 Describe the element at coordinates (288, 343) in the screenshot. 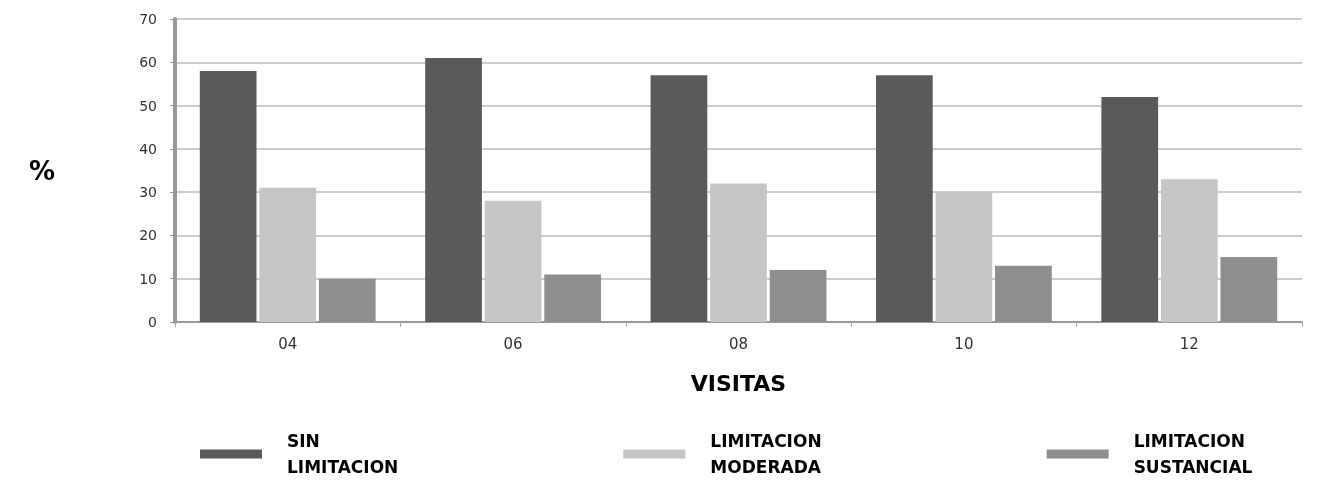

I see `x-tick-label: 04` at that location.